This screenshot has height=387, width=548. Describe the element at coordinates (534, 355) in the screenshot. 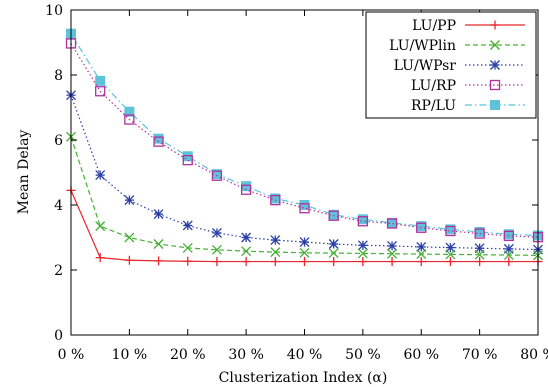

I see `x-tick-label: 80 %` at that location.